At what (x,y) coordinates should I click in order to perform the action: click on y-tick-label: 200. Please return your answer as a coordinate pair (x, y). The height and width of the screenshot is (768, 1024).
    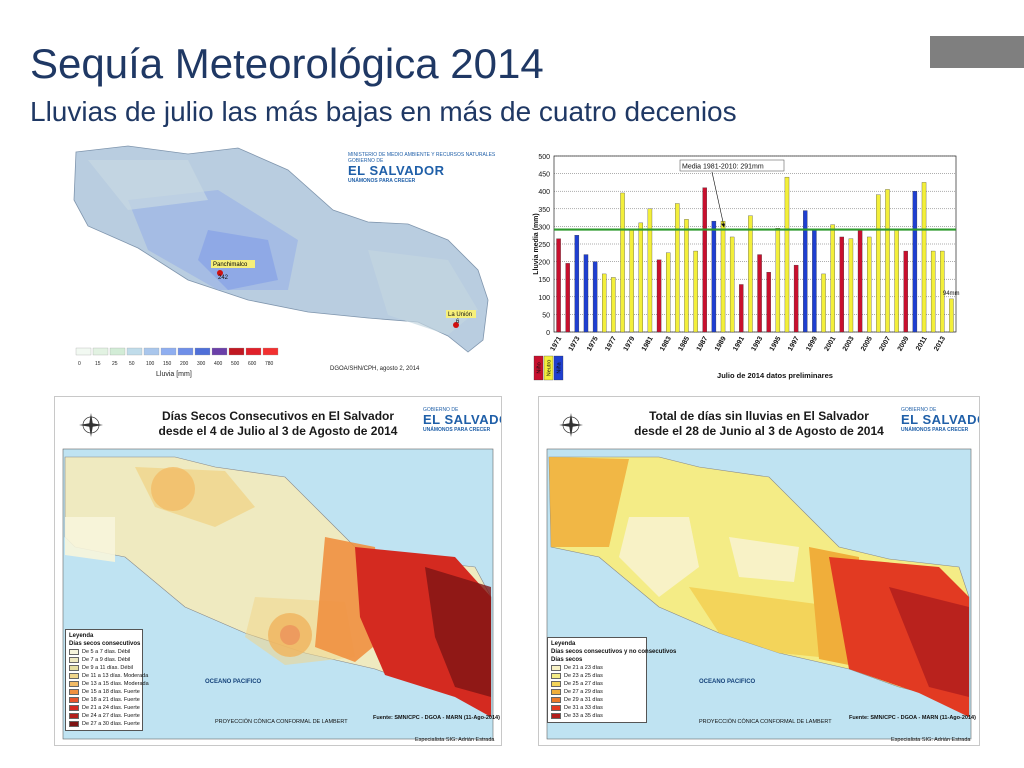
    Looking at the image, I should click on (544, 263).